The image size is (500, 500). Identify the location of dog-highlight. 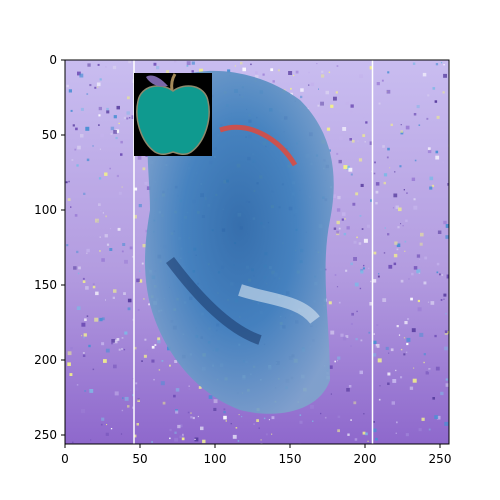
(279, 304).